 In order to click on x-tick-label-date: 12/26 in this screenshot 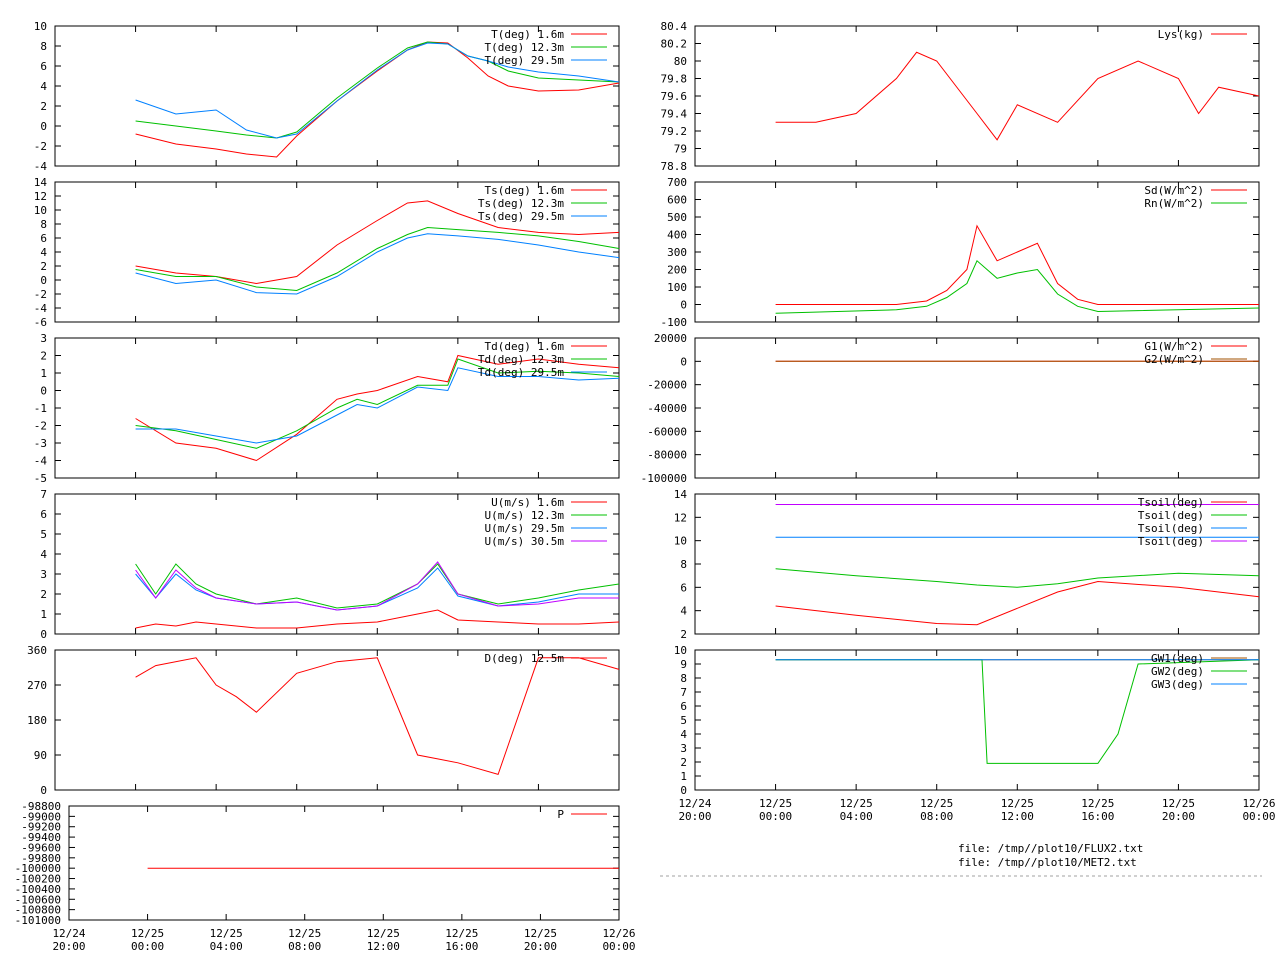, I will do `click(1258, 803)`.